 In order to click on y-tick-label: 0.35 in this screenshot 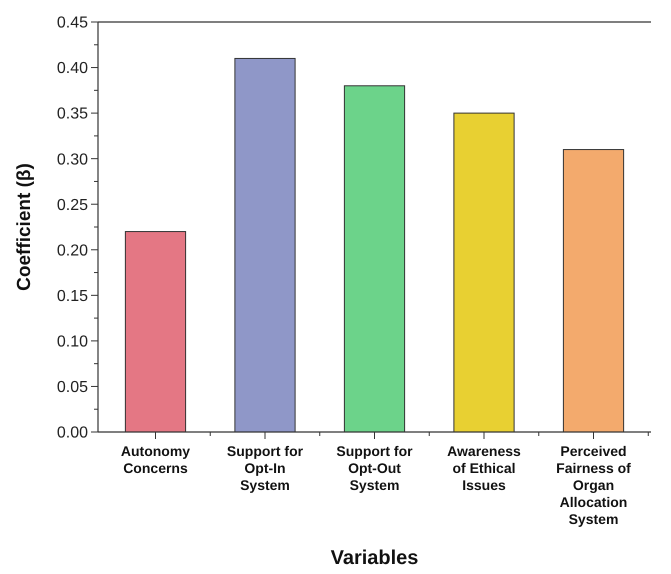, I will do `click(72, 114)`.